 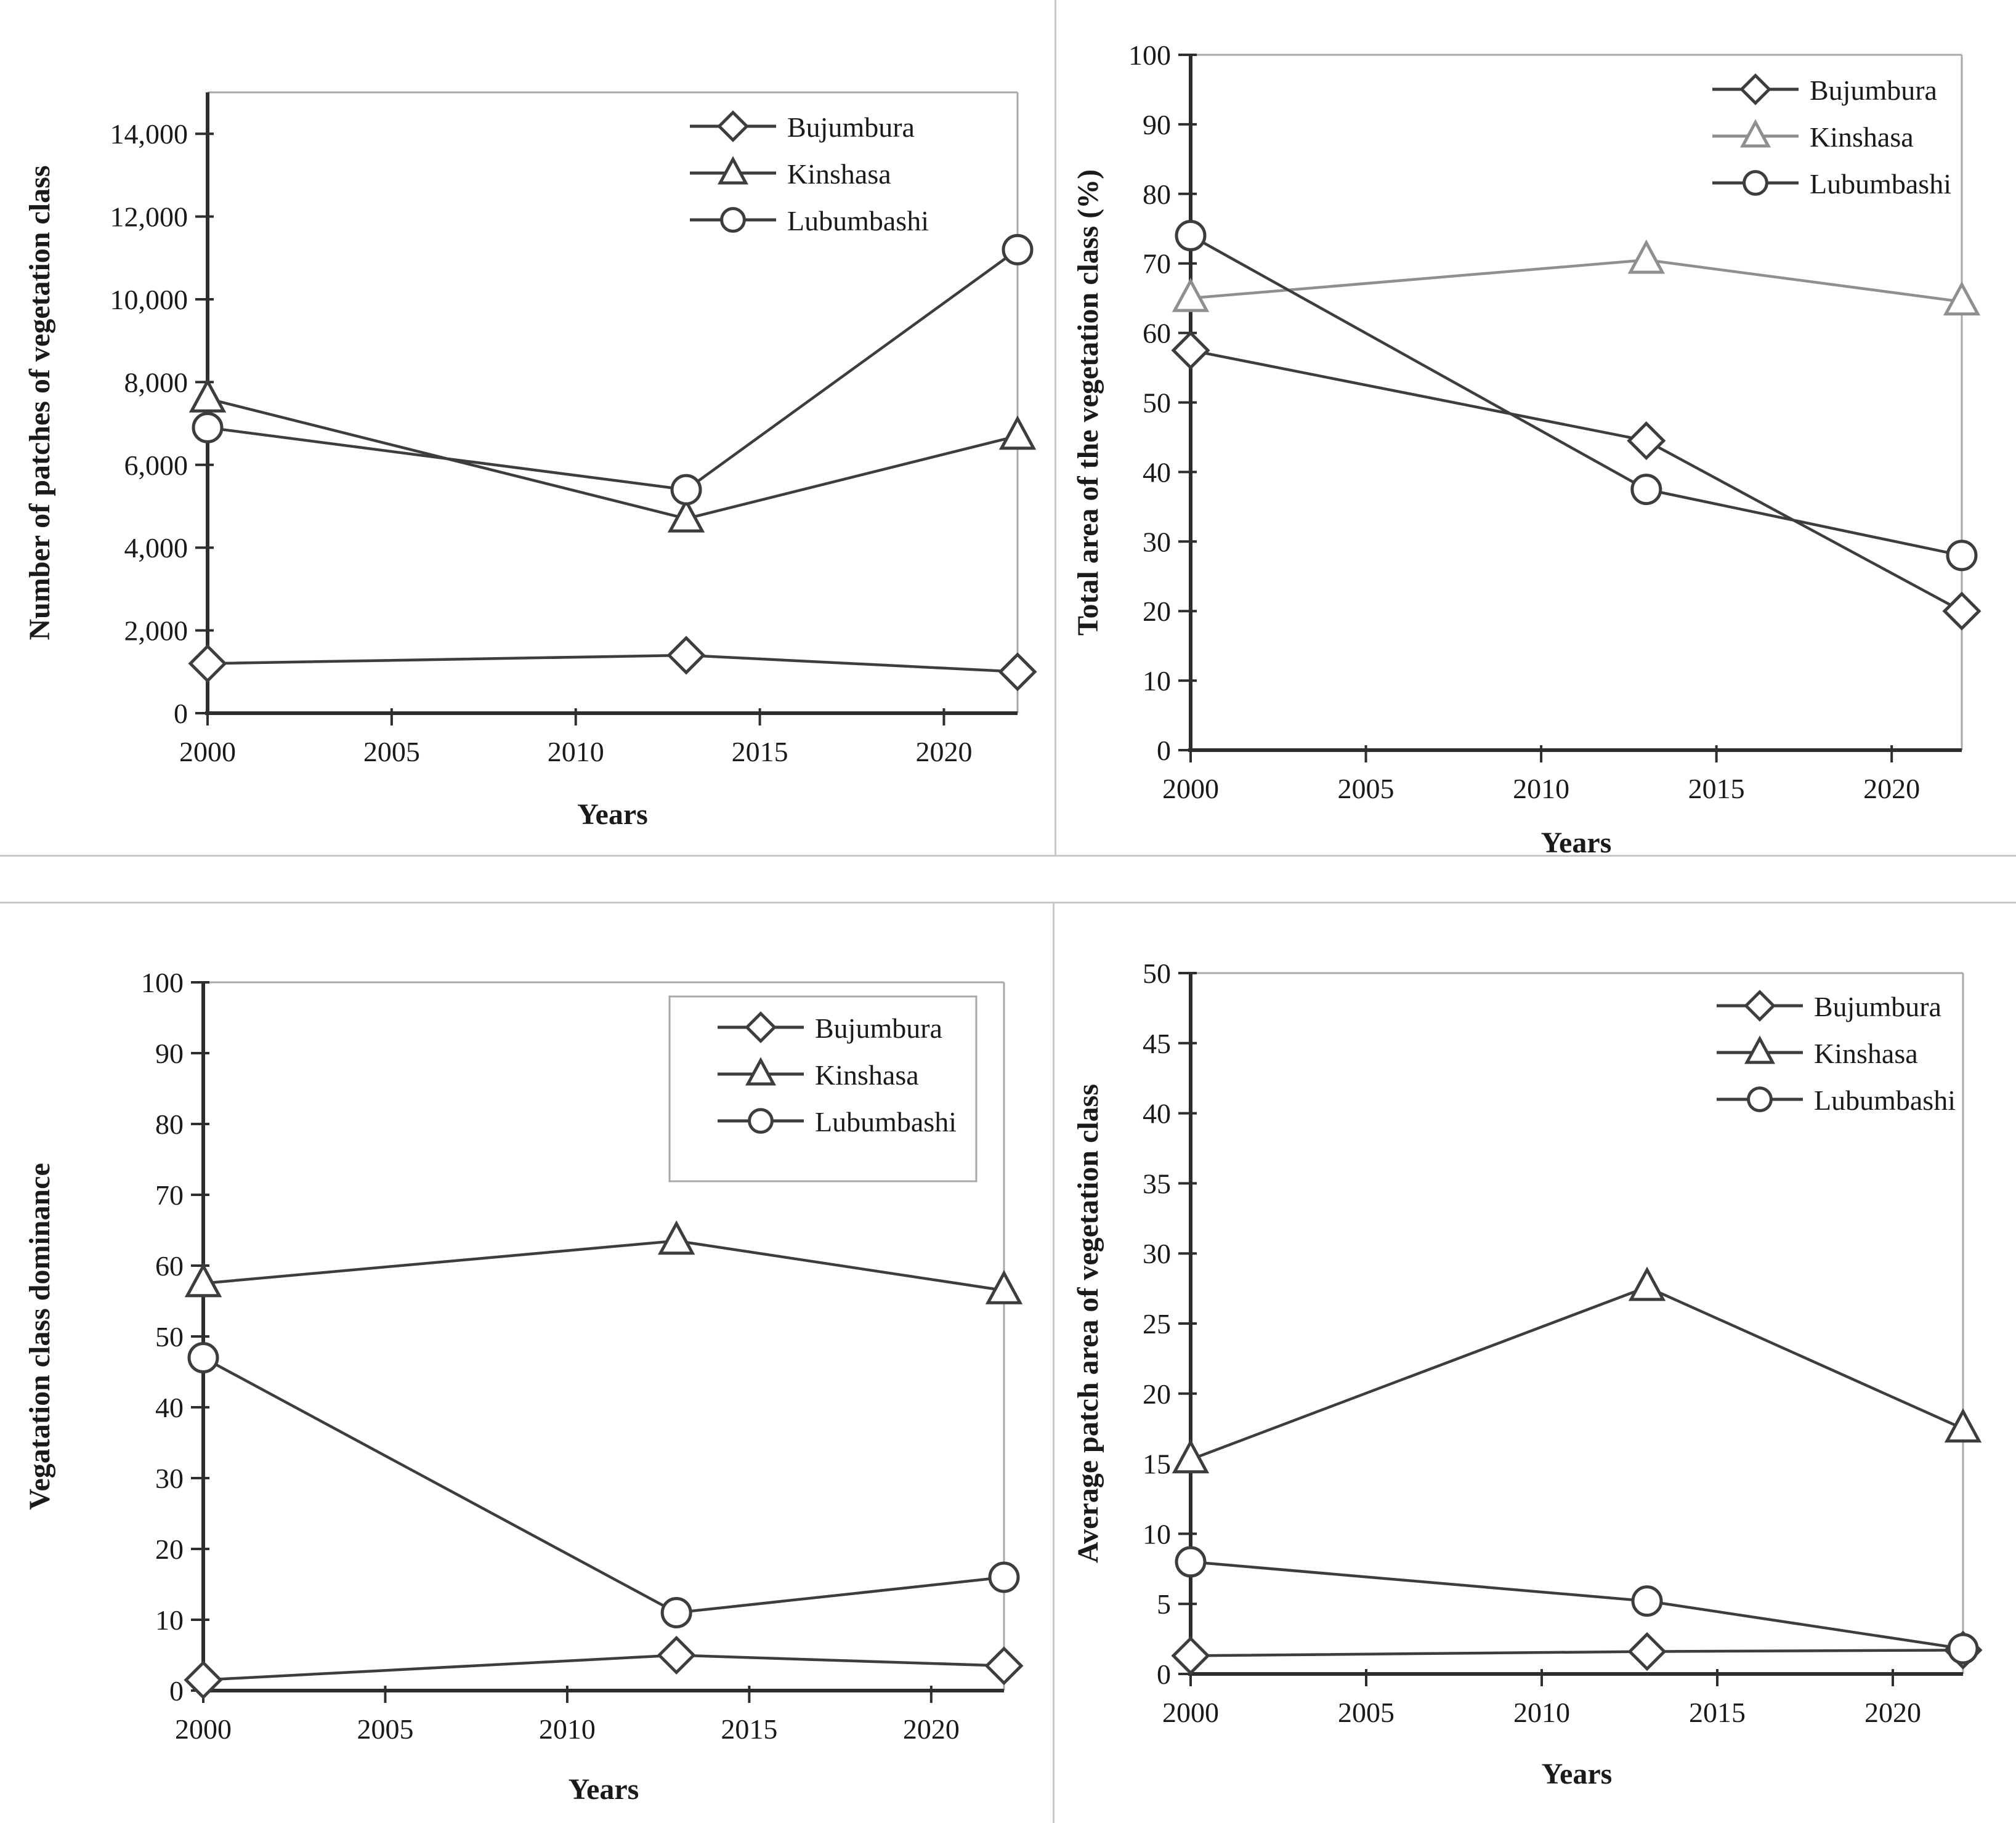 I want to click on y-axis-title: Number of patches of vegetation class, so click(x=39, y=402).